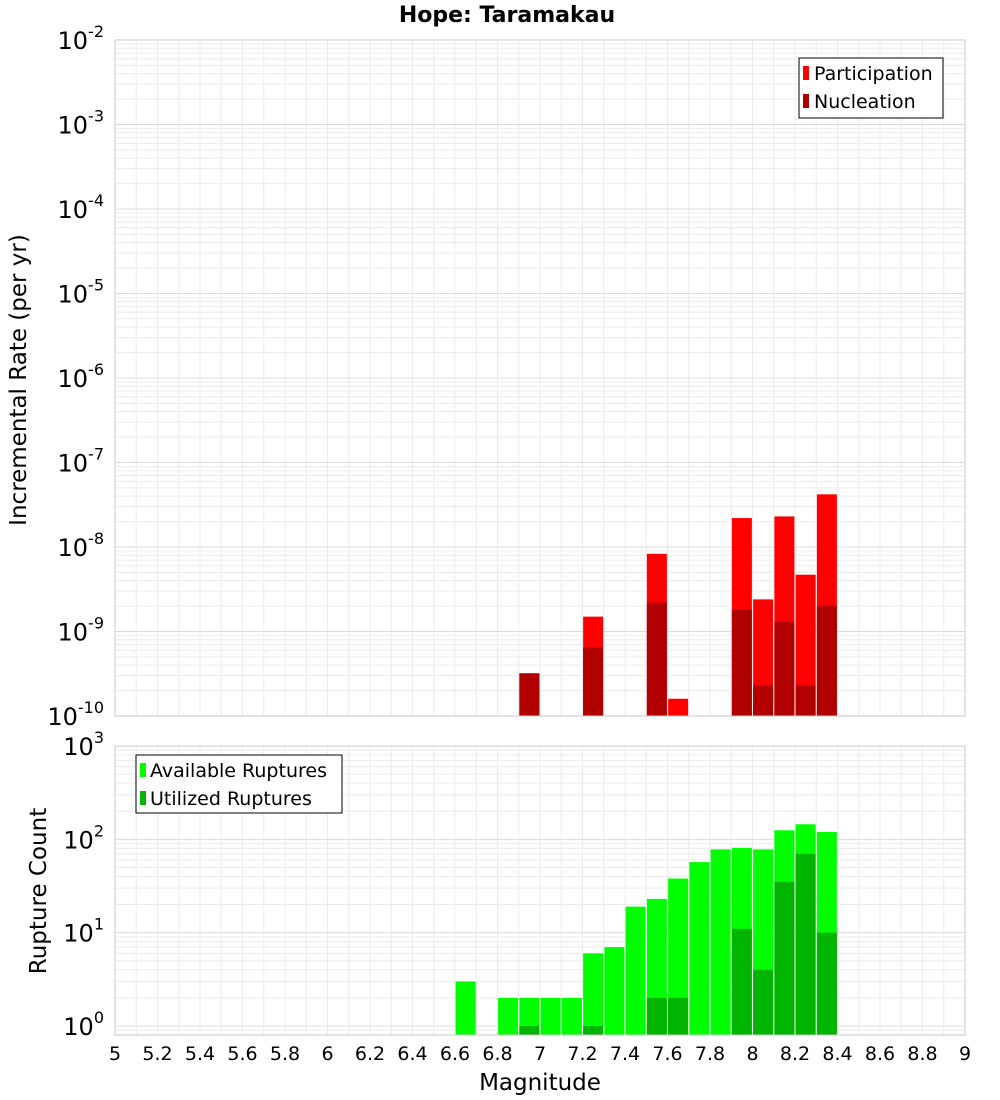  I want to click on legend-swatch-participation, so click(806, 73).